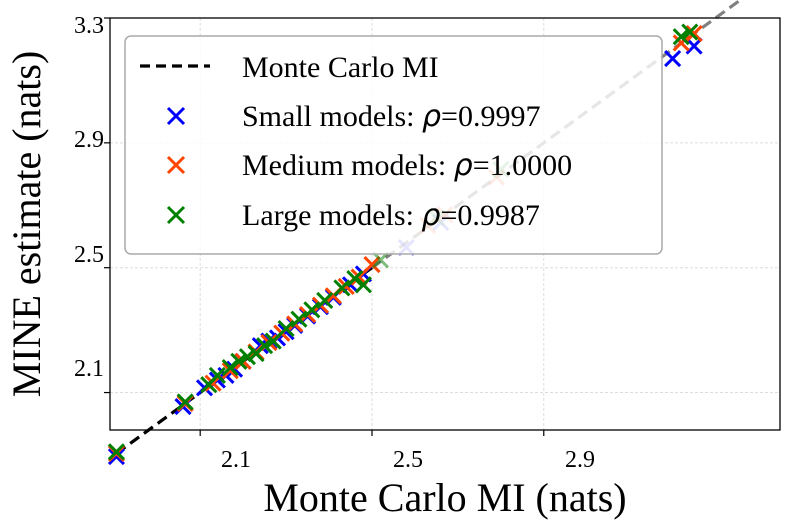 Image resolution: width=793 pixels, height=529 pixels. Describe the element at coordinates (236, 460) in the screenshot. I see `x-tick-label-1: 2.1` at that location.